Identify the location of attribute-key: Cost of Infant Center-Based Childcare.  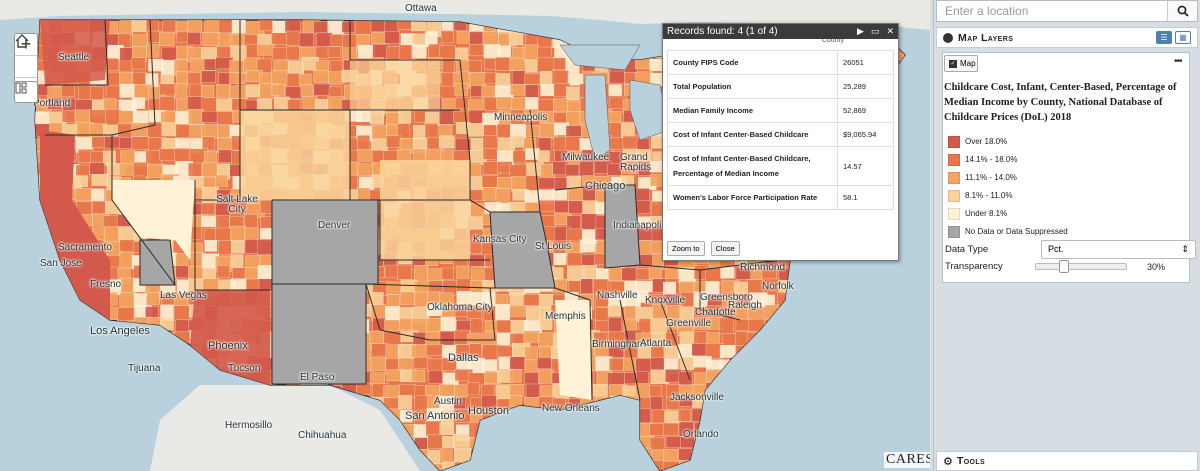
(752, 134).